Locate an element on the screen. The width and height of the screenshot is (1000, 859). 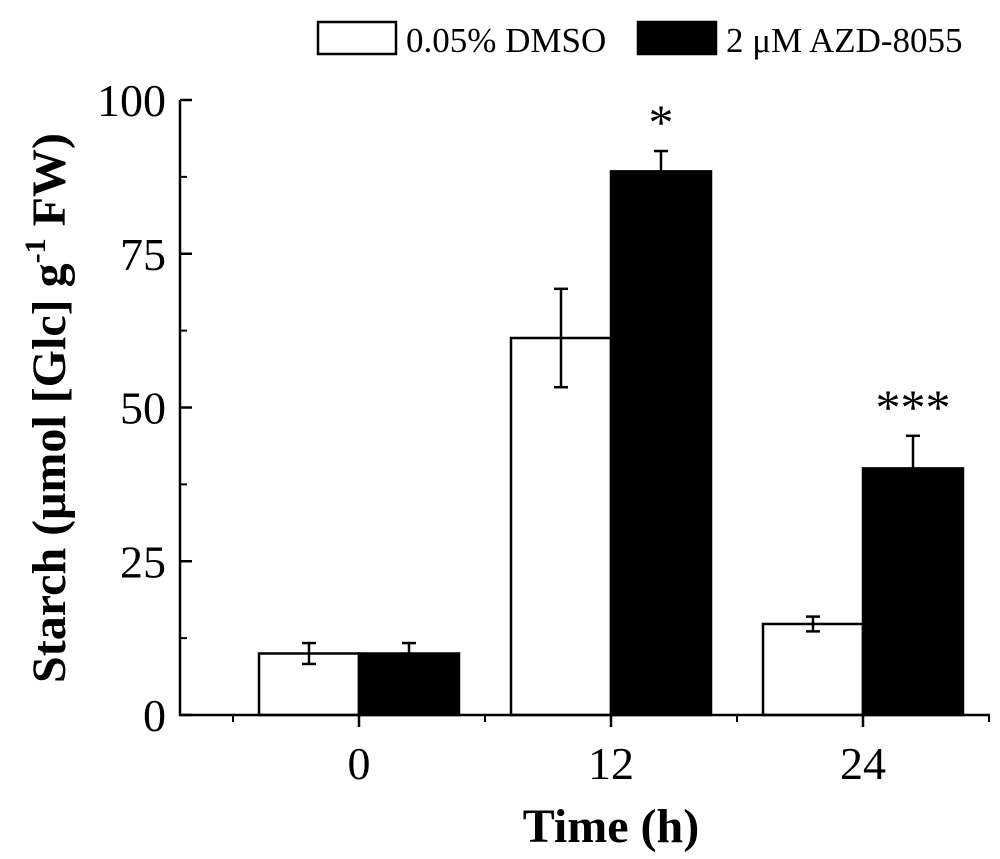
significance-label-24: *** is located at coordinates (913, 407).